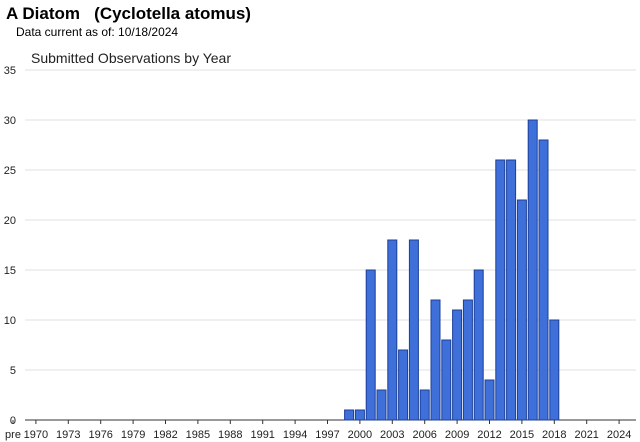  I want to click on x-tick-label: 2000, so click(360, 435).